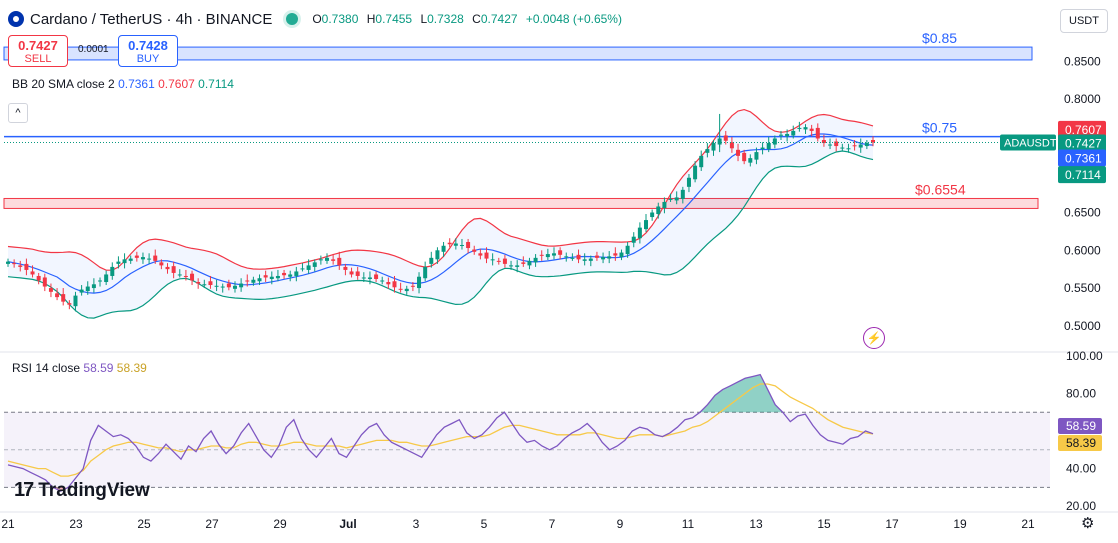 The height and width of the screenshot is (543, 1118). Describe the element at coordinates (960, 524) in the screenshot. I see `time-tick-label: 19` at that location.